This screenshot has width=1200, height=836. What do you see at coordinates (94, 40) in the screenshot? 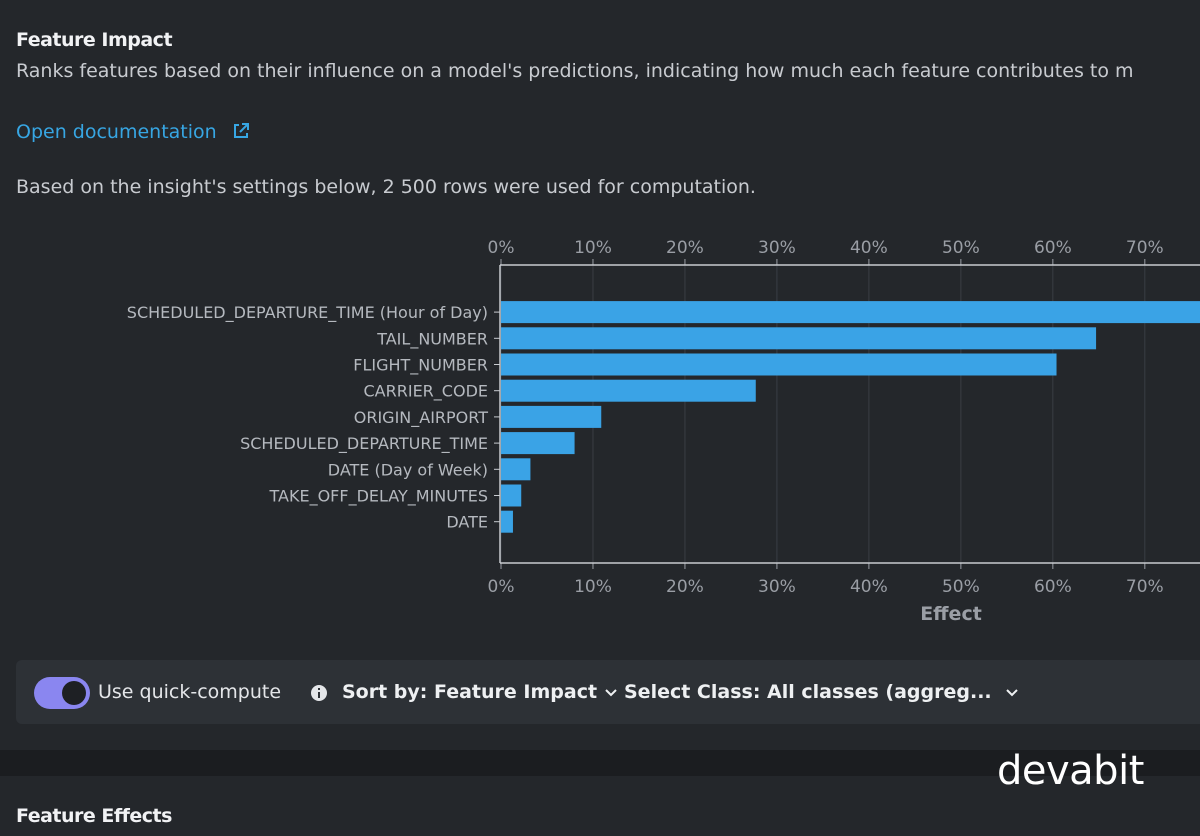
I see `section-title: Feature Impact` at bounding box center [94, 40].